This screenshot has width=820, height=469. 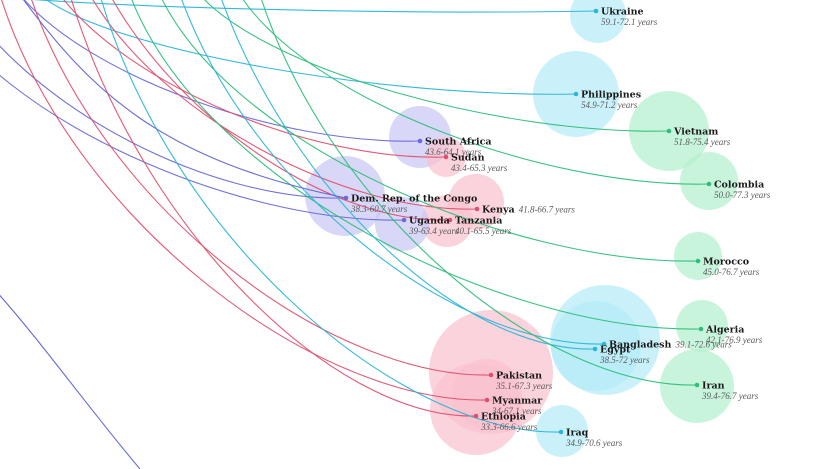 What do you see at coordinates (703, 345) in the screenshot?
I see `range-bangladesh: 39.1-72.6 years` at bounding box center [703, 345].